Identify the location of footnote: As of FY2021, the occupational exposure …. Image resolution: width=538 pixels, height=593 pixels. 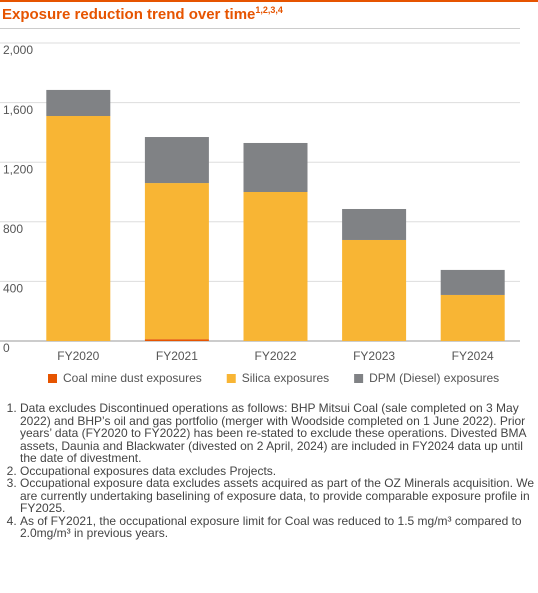
(277, 527).